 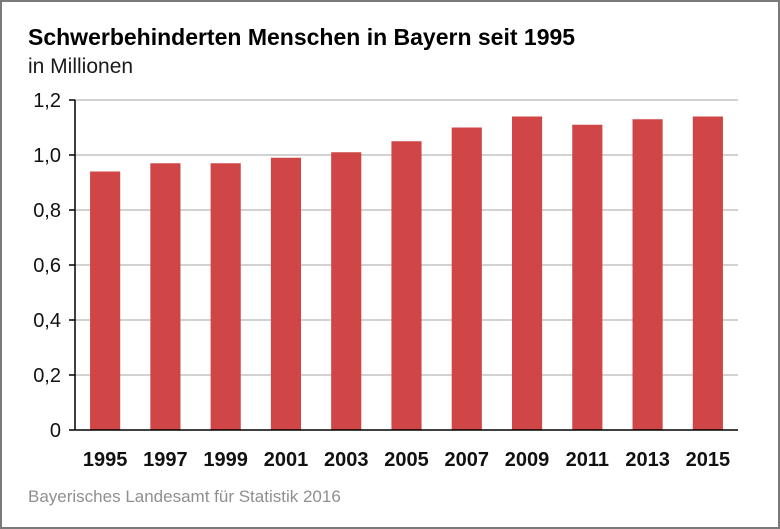 What do you see at coordinates (47, 321) in the screenshot?
I see `y-tick-label: 0,4` at bounding box center [47, 321].